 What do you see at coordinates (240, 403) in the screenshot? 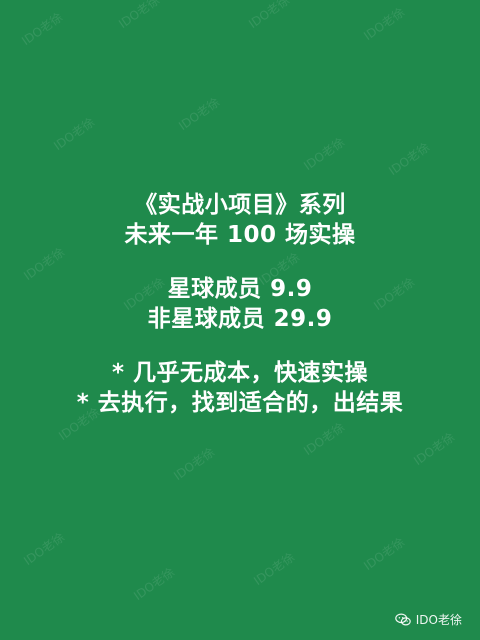
I see `benefit-2: * 去执行，找到适合的，出结果` at bounding box center [240, 403].